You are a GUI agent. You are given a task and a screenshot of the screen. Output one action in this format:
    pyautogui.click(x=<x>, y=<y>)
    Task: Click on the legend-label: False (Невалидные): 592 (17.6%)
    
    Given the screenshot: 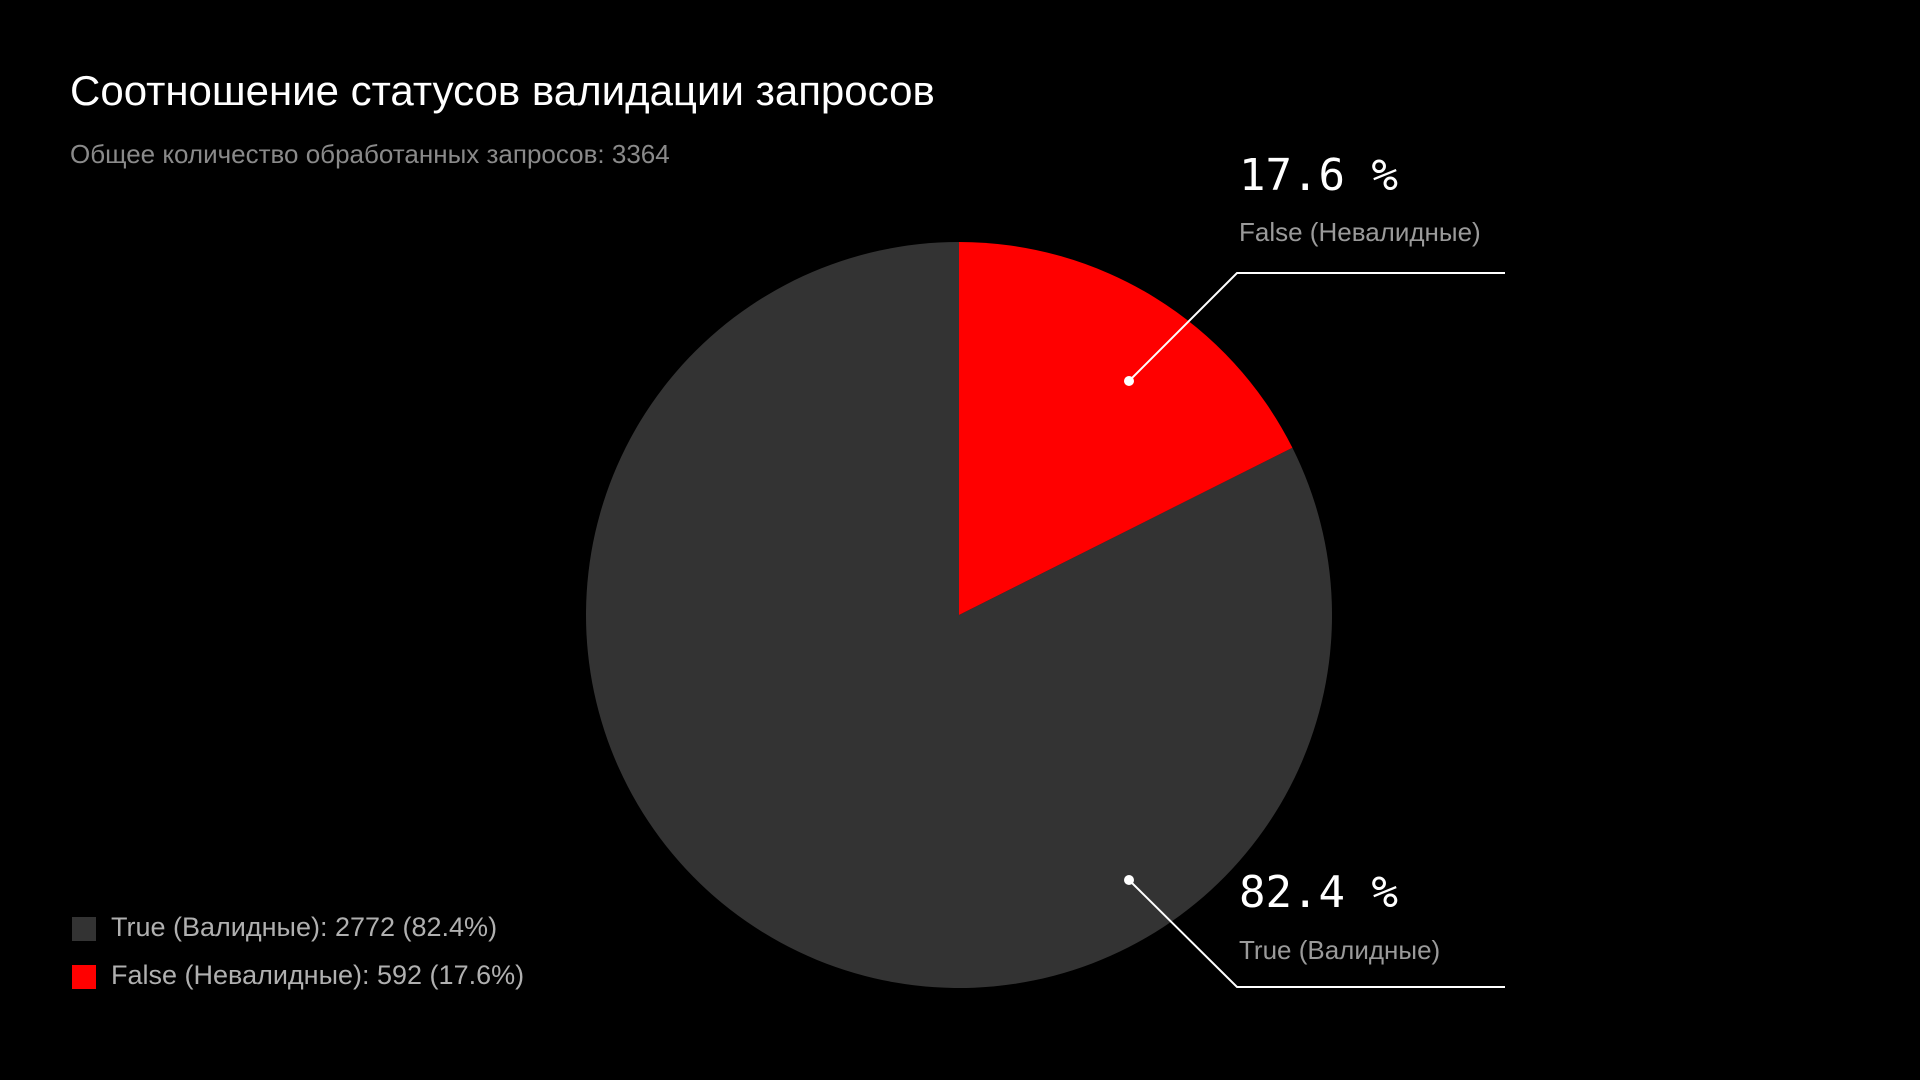 What is the action you would take?
    pyautogui.click(x=317, y=975)
    